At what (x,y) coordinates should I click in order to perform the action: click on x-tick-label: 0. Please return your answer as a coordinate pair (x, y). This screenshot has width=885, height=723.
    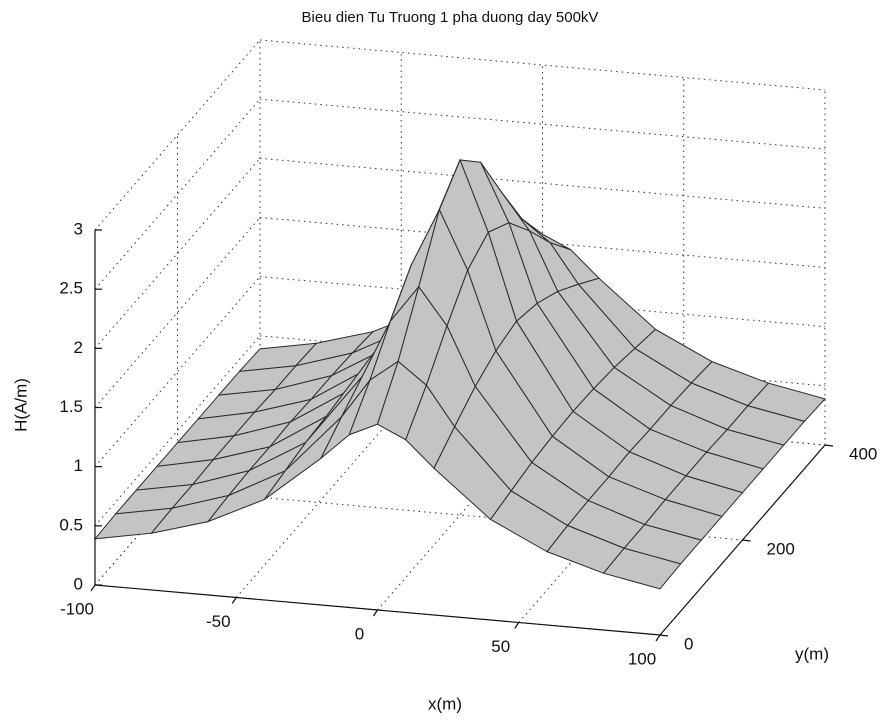
    Looking at the image, I should click on (359, 633).